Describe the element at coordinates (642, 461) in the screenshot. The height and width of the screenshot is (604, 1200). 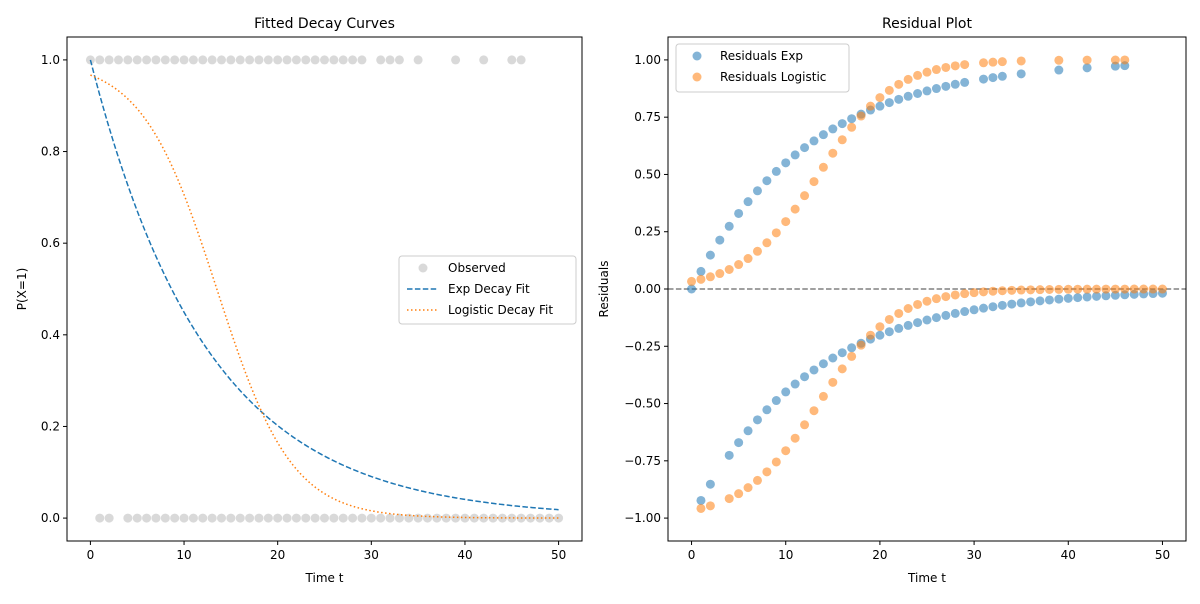
I see `y-tick-label: −0.75` at that location.